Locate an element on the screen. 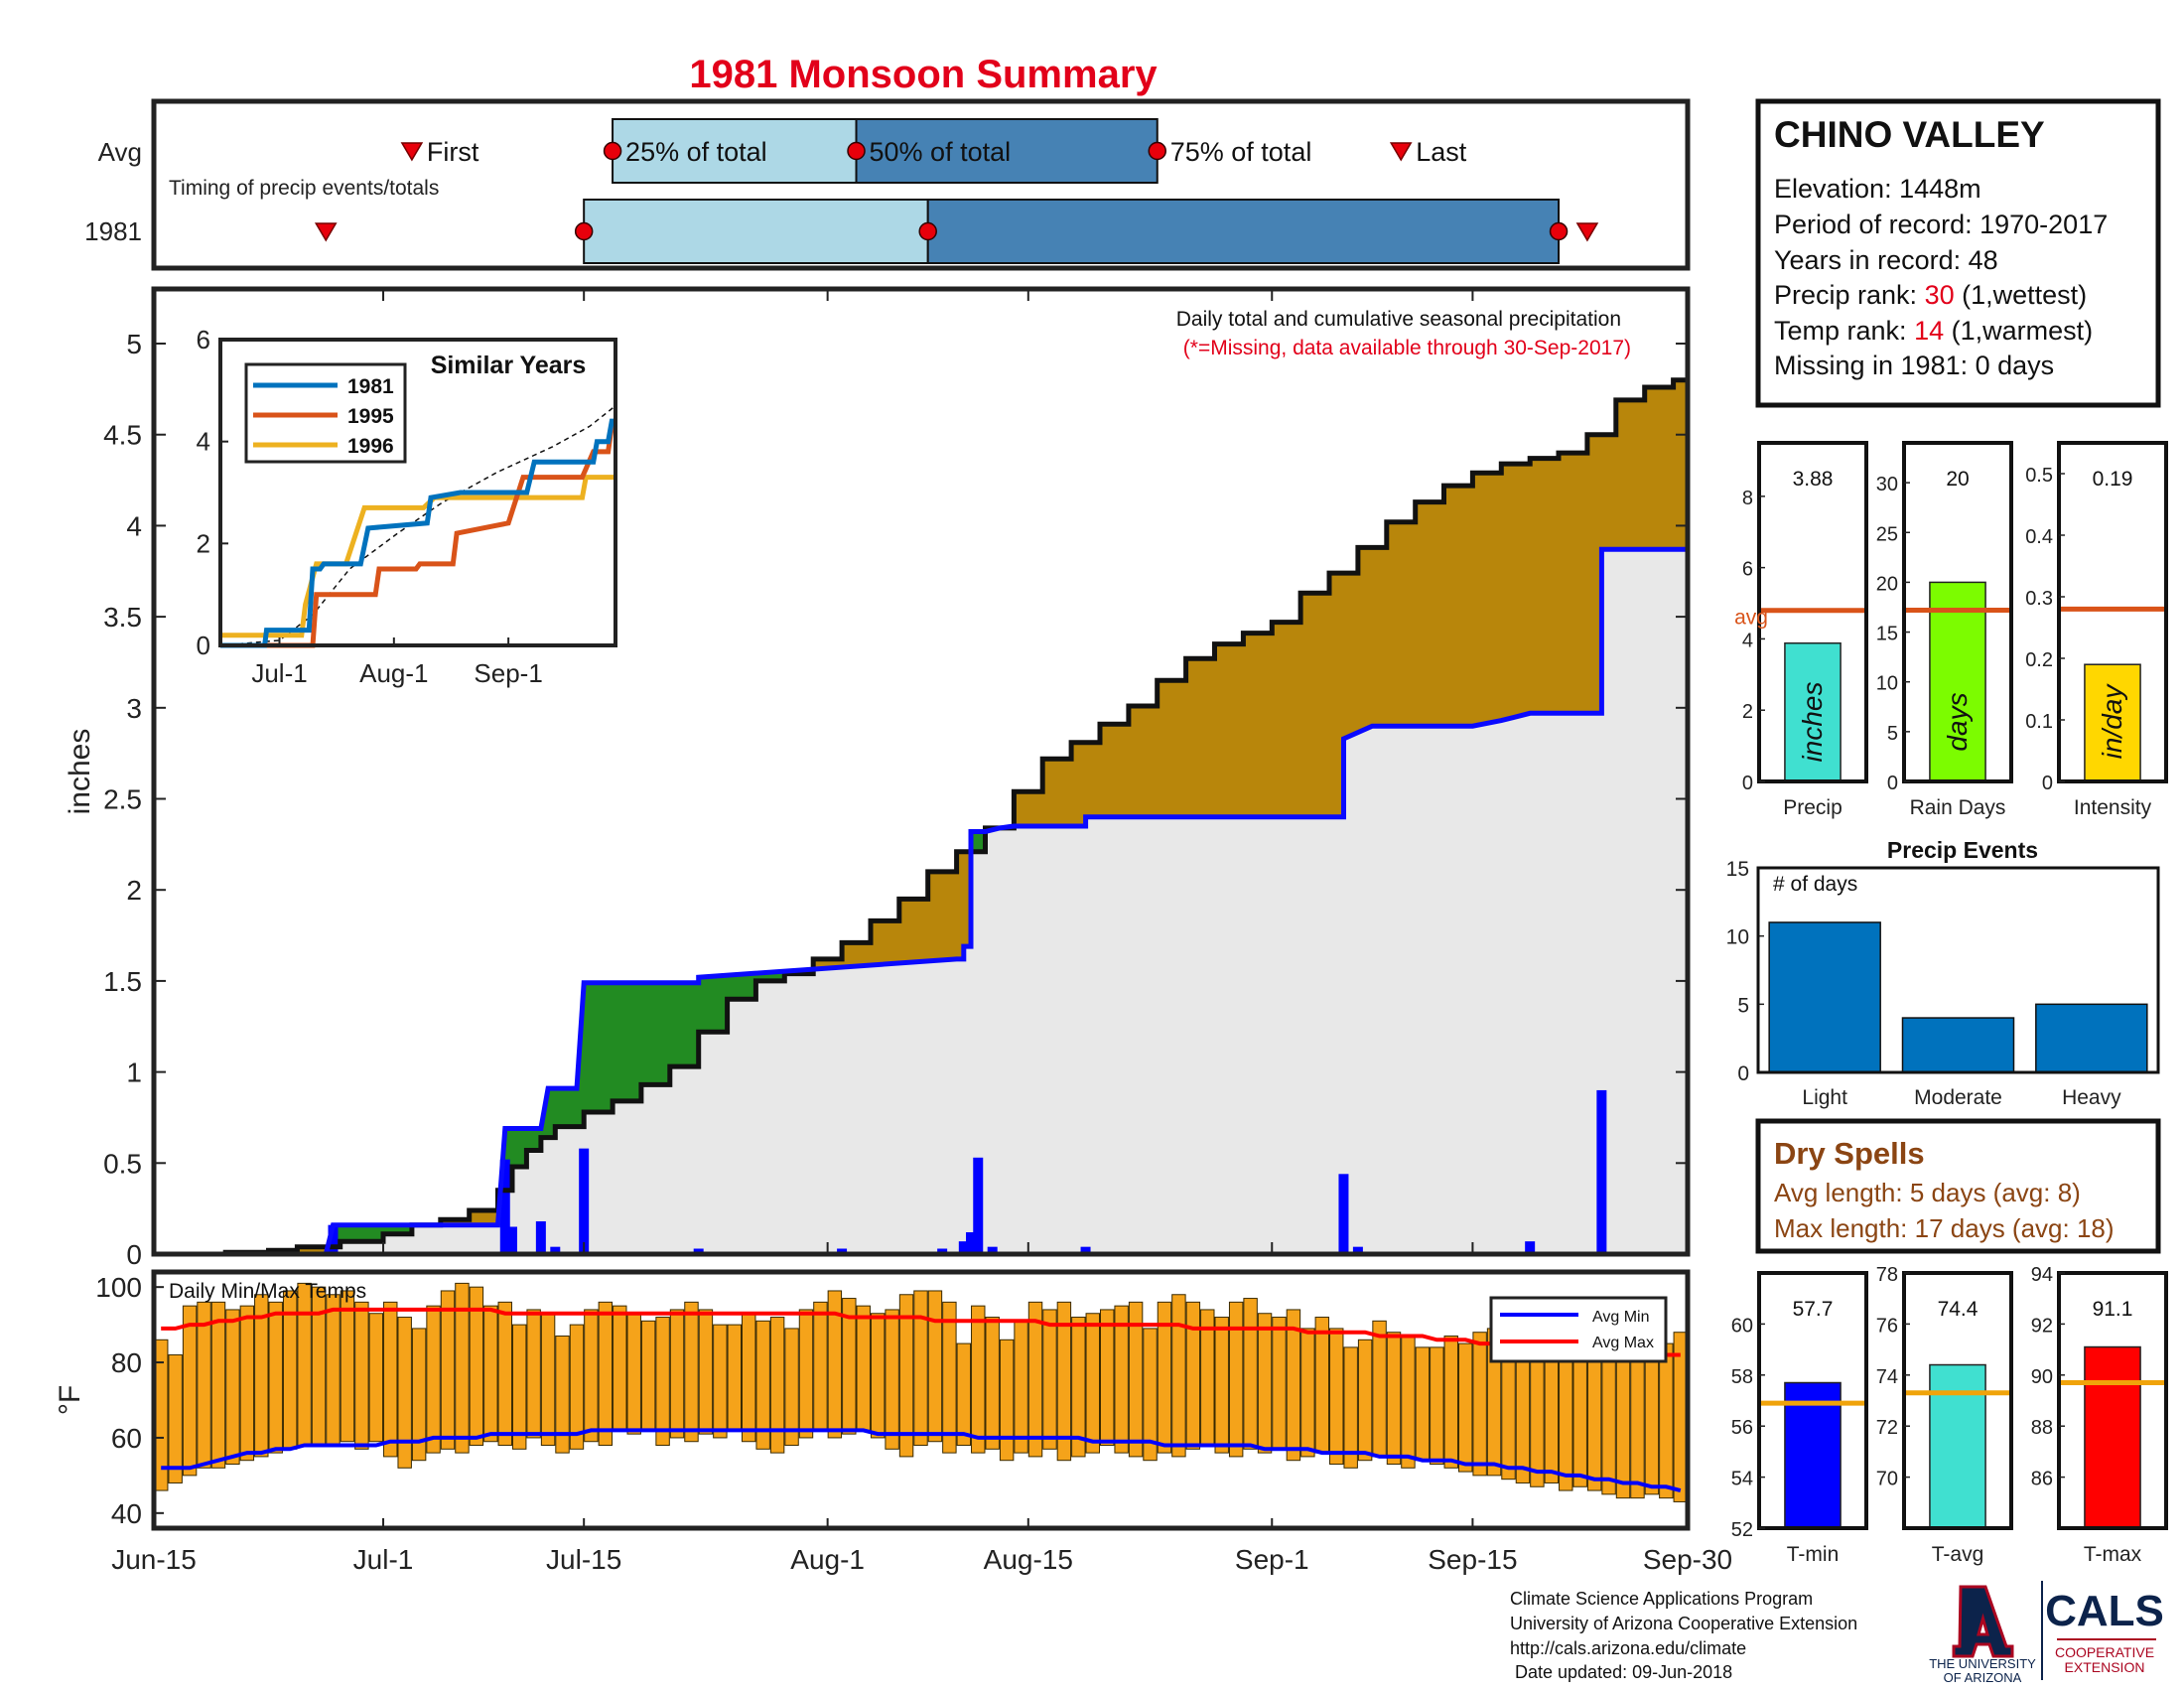 This screenshot has width=2184, height=1693. station-elevation: Elevation: 1448m is located at coordinates (1877, 189).